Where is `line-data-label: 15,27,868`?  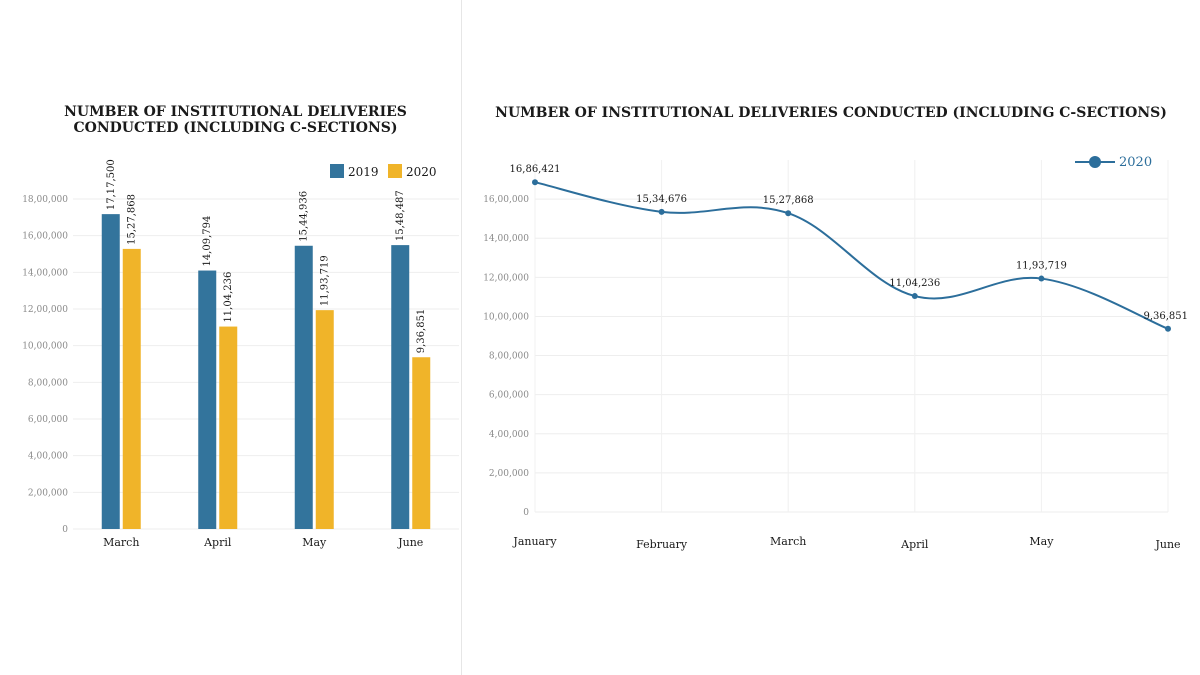
line-data-label: 15,27,868 is located at coordinates (788, 200).